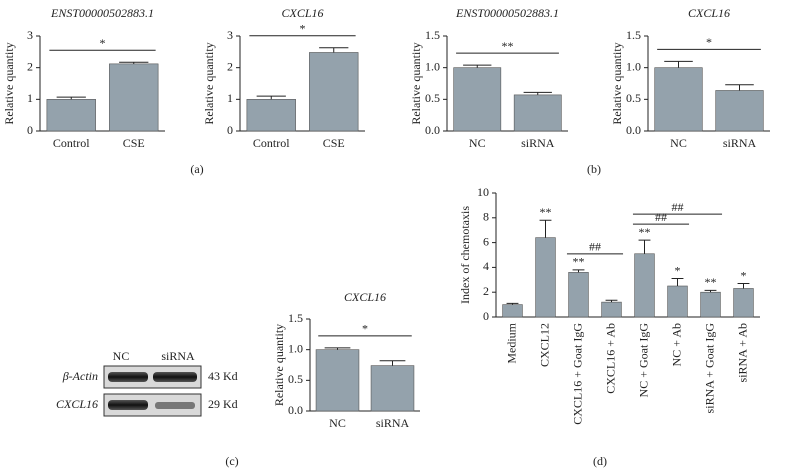 Image resolution: width=797 pixels, height=476 pixels. I want to click on y-tick-label: 4, so click(486, 266).